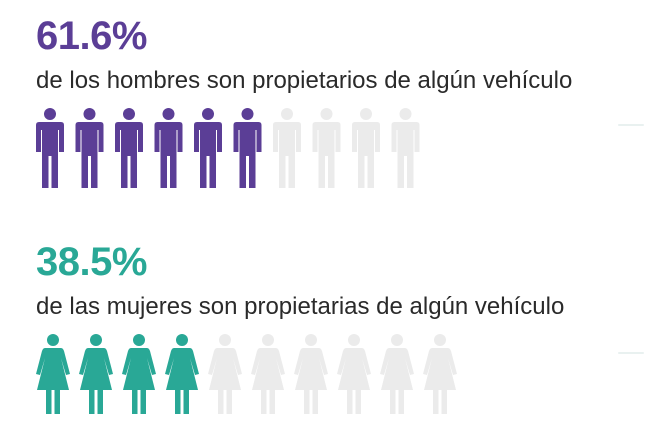 This screenshot has height=442, width=654. I want to click on women-percentage: 38.5%, so click(91, 262).